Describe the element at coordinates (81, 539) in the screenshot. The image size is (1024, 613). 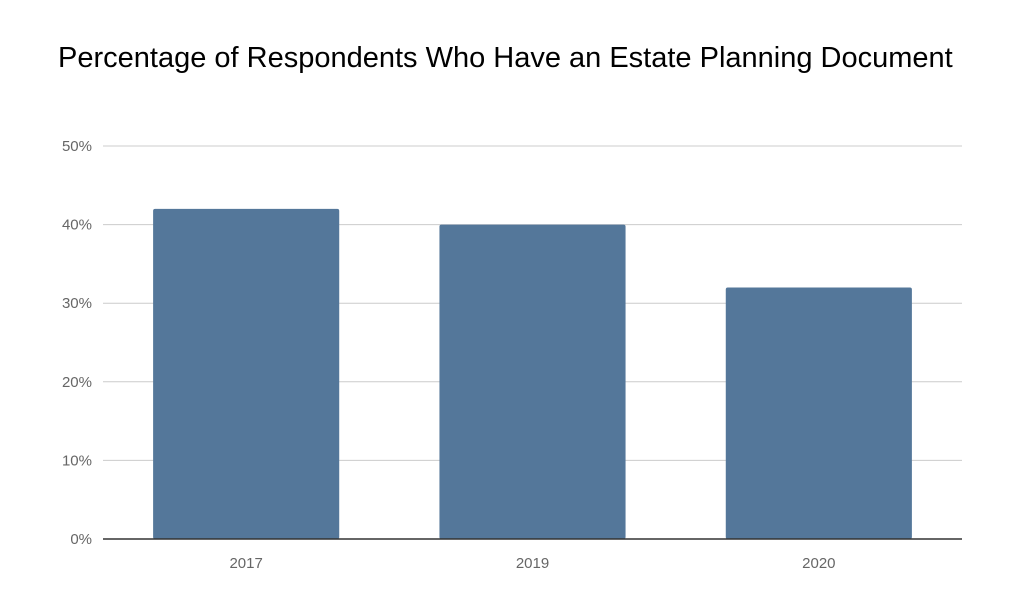
I see `y-tick-label: 0%` at that location.